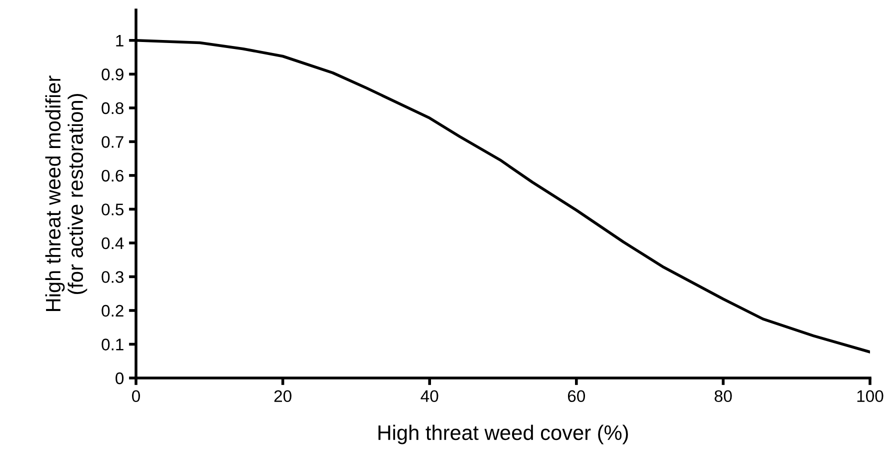 The height and width of the screenshot is (457, 887). What do you see at coordinates (870, 396) in the screenshot?
I see `x-tick-label: 100` at bounding box center [870, 396].